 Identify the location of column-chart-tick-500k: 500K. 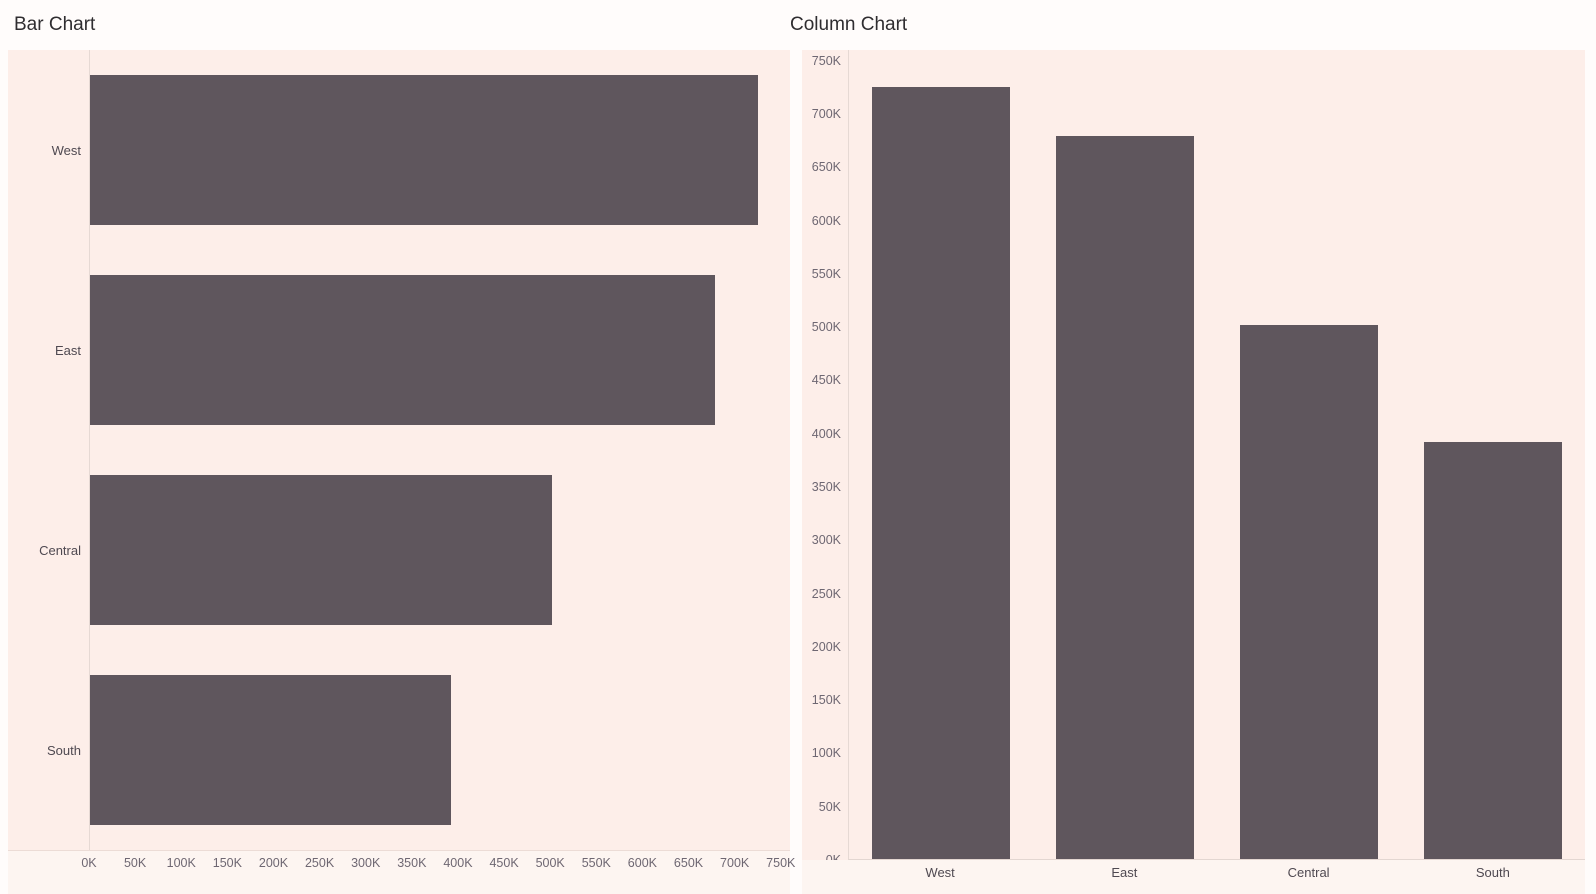
(826, 327).